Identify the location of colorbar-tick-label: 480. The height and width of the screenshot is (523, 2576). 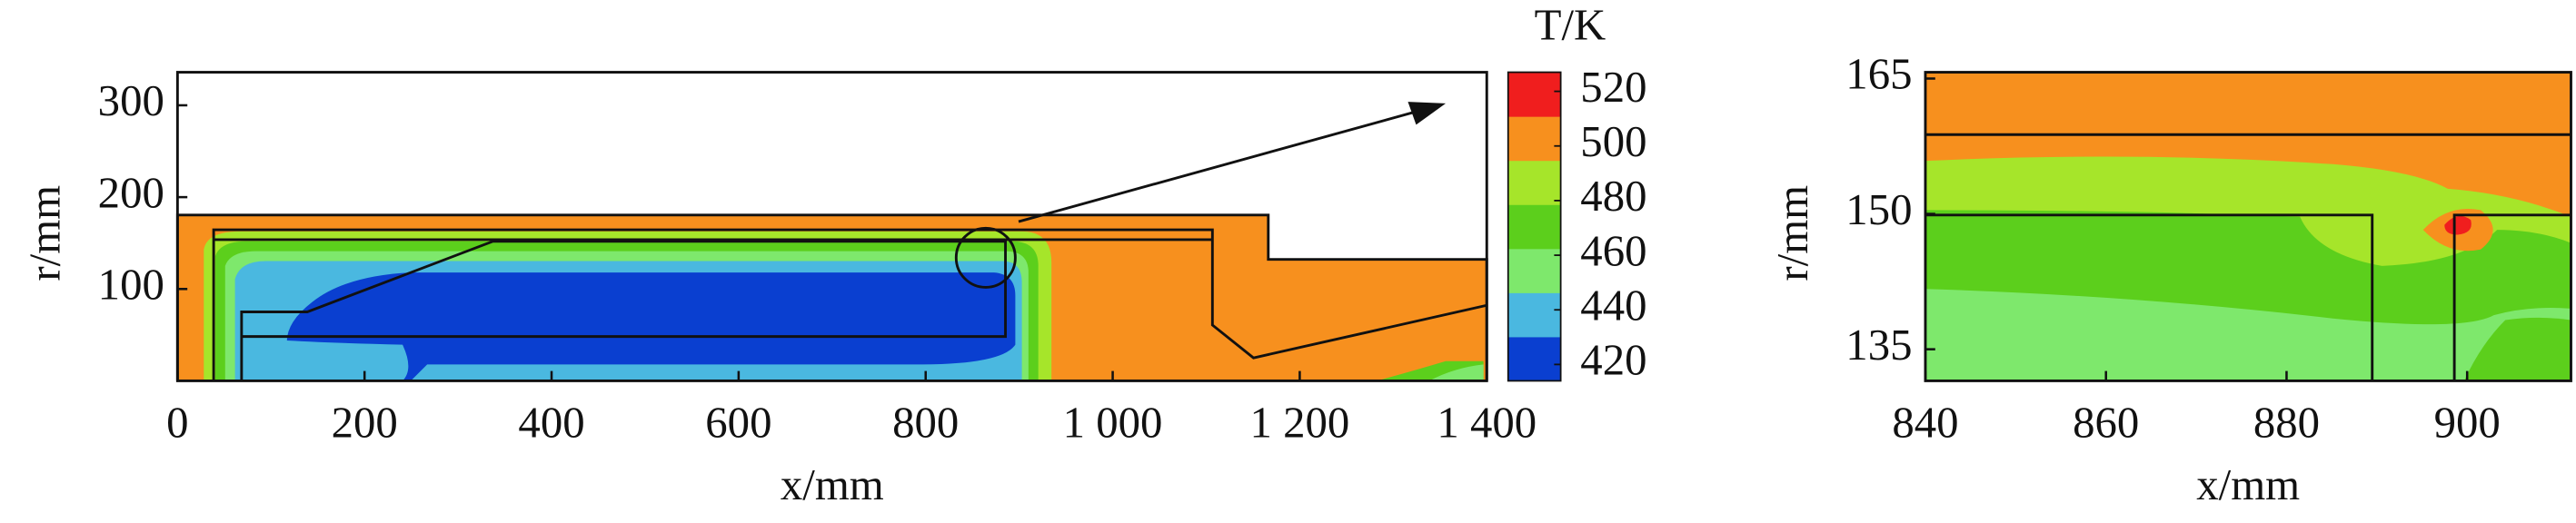
(1613, 197).